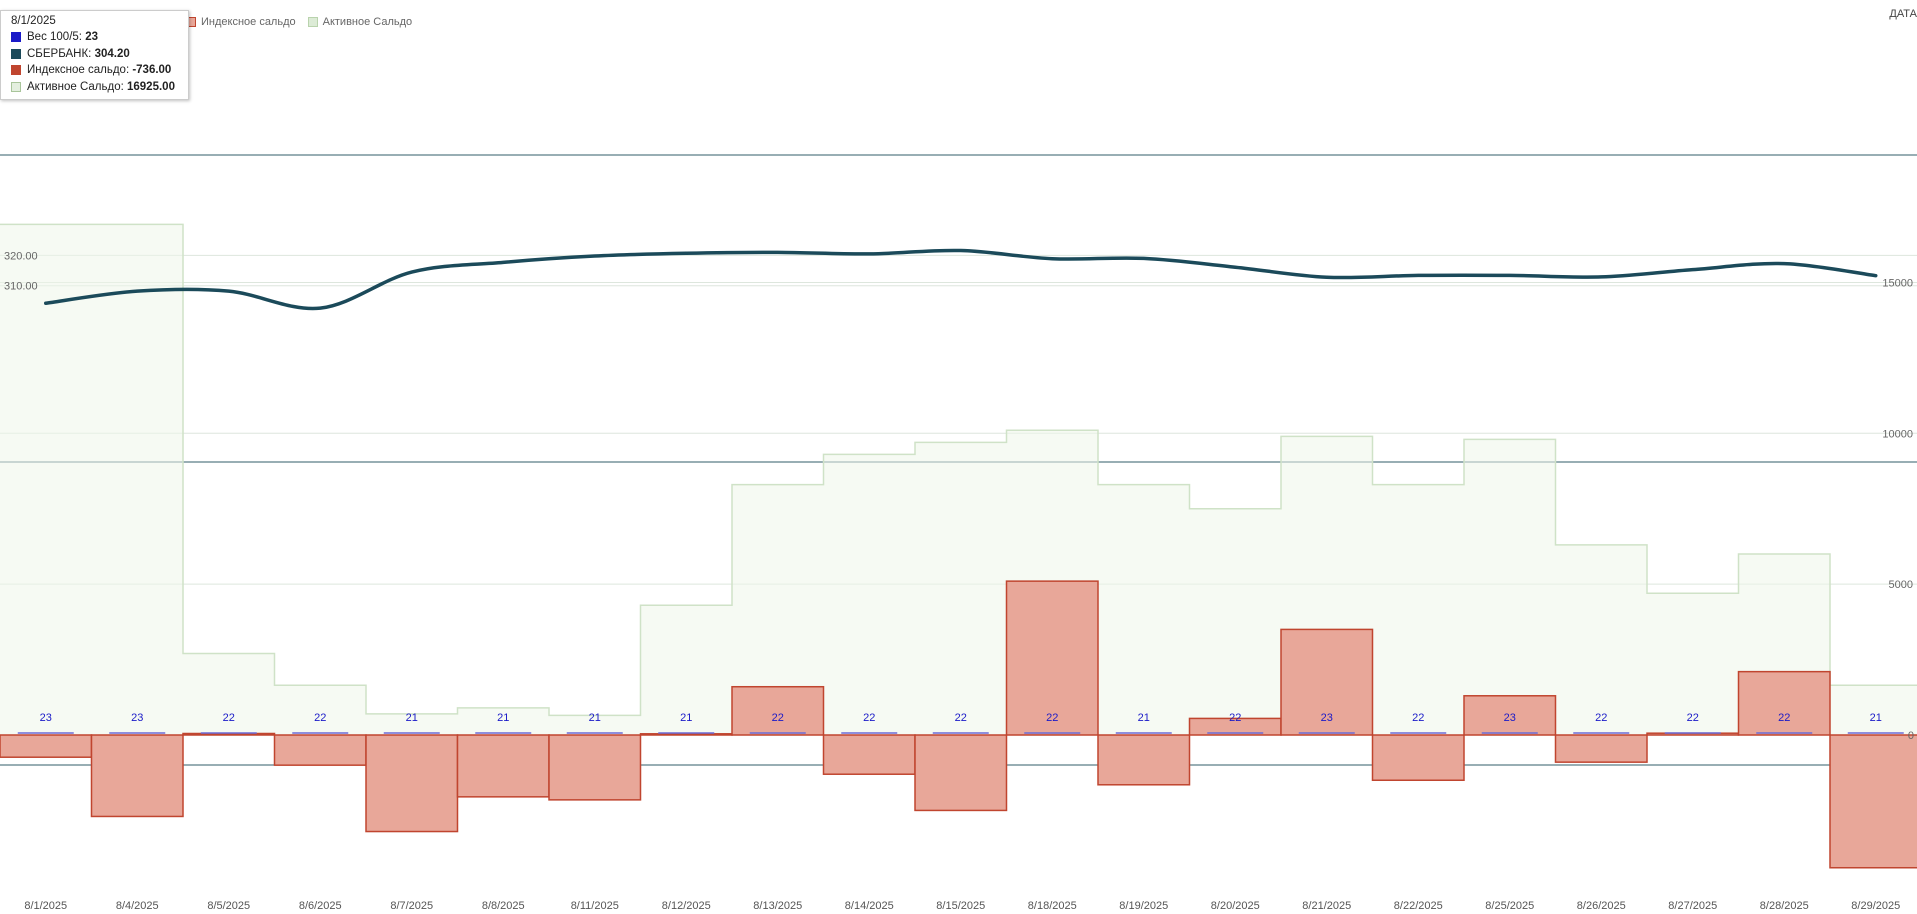 The image size is (1917, 914). Describe the element at coordinates (152, 70) in the screenshot. I see `tooltip-value-index: -736.00` at that location.